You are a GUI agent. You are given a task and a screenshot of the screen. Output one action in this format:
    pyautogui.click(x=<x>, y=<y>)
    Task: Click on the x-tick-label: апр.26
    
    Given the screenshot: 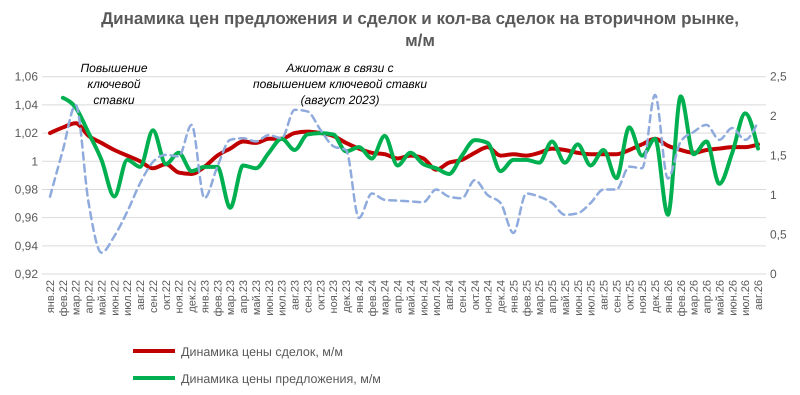 What is the action you would take?
    pyautogui.click(x=708, y=297)
    